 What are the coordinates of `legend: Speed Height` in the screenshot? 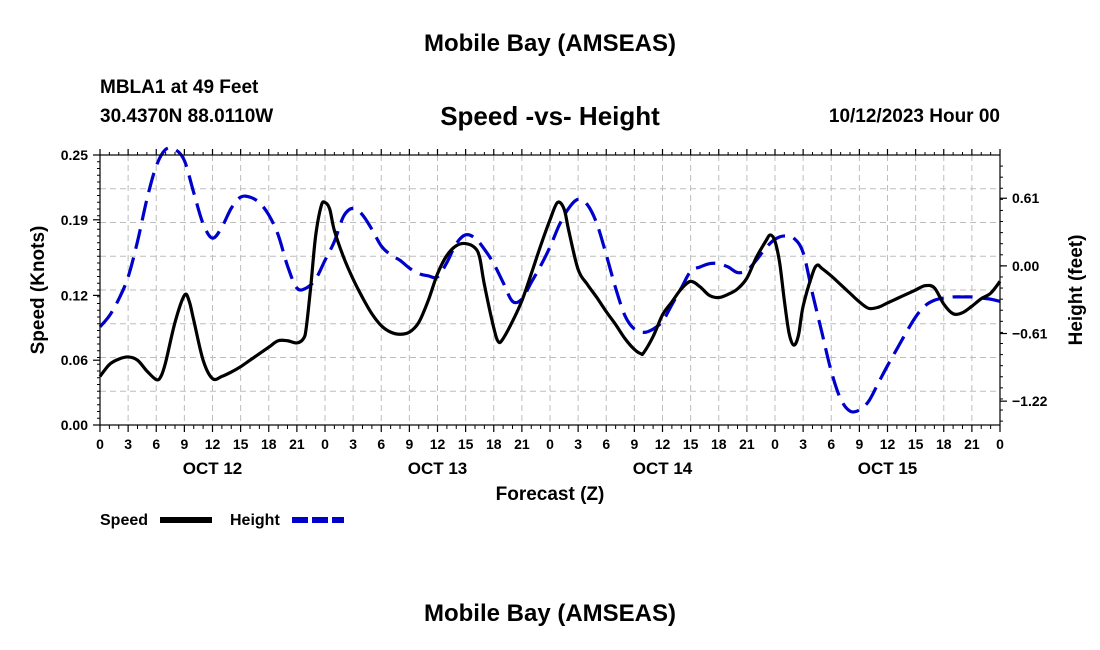 It's located at (222, 520).